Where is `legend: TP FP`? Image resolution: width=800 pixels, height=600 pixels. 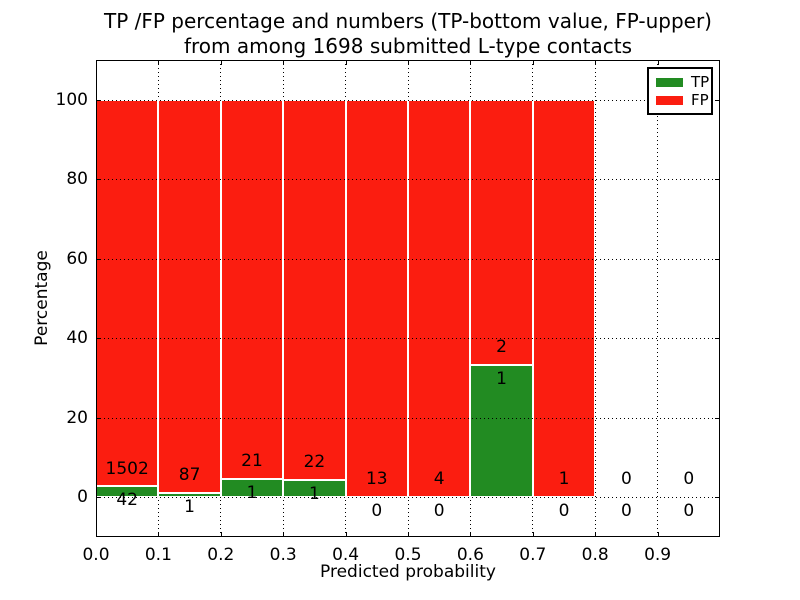
legend: TP FP is located at coordinates (680, 91).